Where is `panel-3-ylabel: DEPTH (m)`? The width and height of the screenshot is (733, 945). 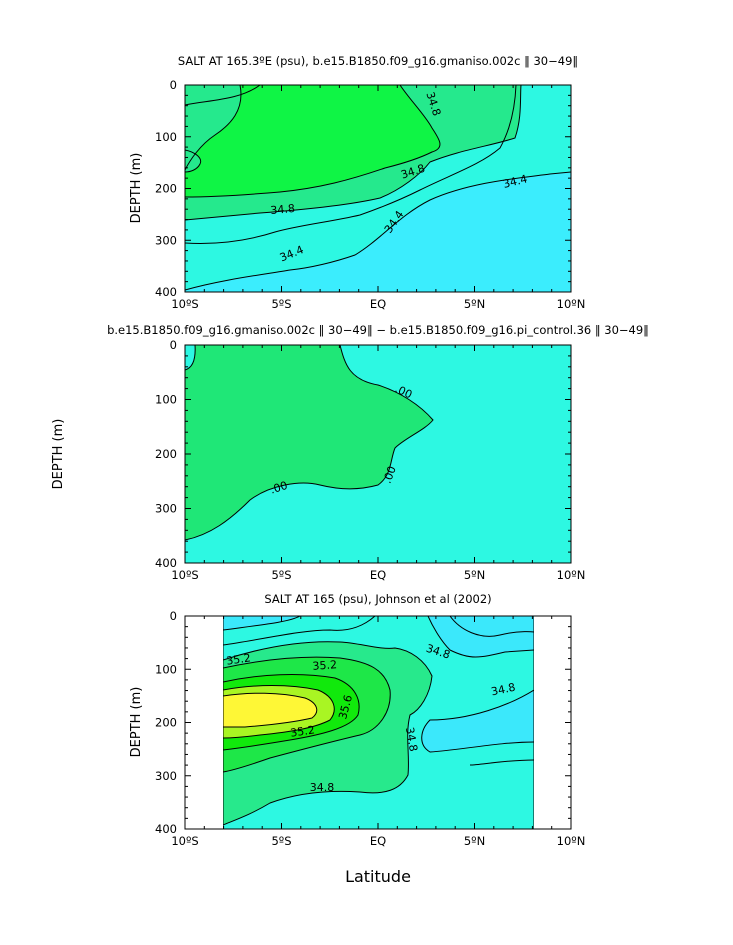 panel-3-ylabel: DEPTH (m) is located at coordinates (136, 722).